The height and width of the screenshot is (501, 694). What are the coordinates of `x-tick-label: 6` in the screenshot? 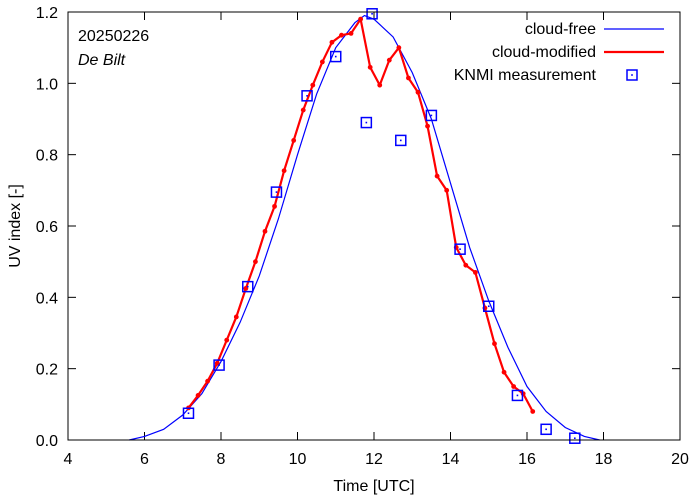 It's located at (144, 459).